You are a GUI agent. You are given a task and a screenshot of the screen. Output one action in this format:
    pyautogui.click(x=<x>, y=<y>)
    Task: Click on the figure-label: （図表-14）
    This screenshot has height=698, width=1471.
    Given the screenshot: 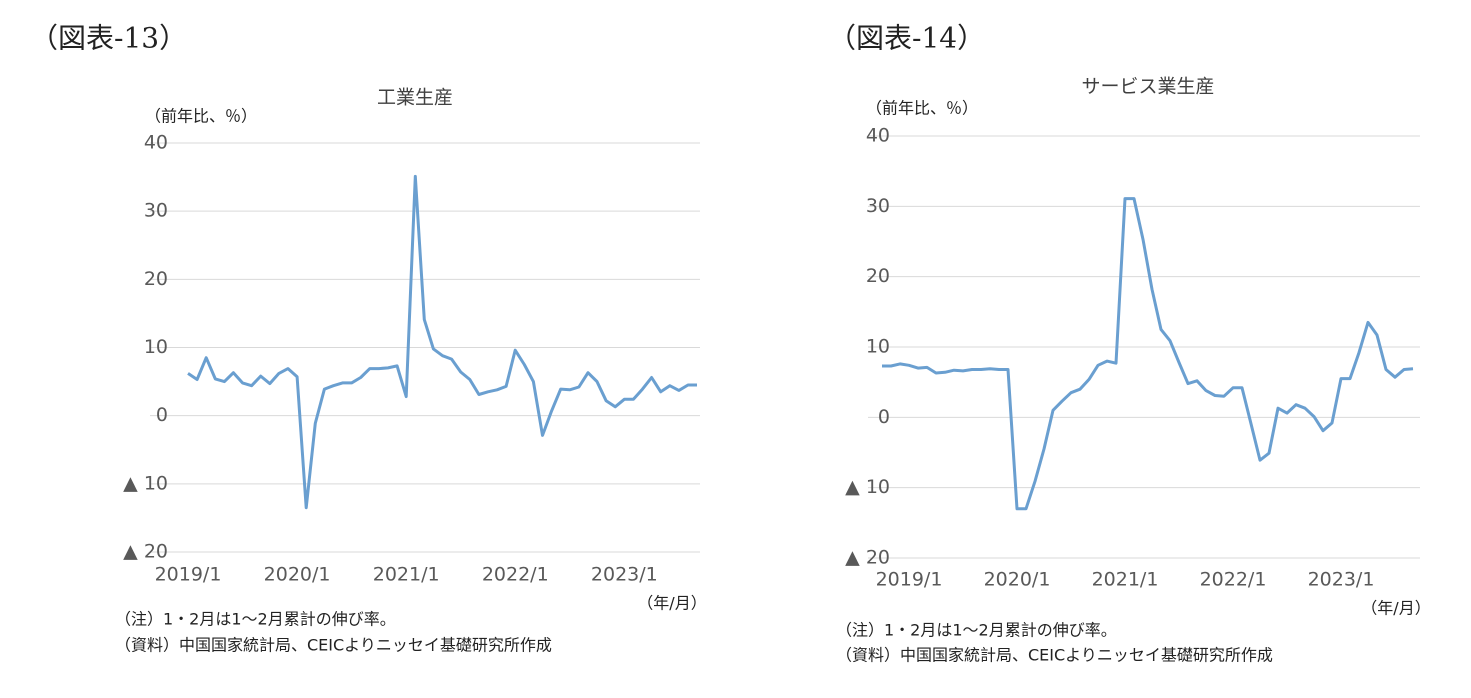 What is the action you would take?
    pyautogui.click(x=906, y=38)
    